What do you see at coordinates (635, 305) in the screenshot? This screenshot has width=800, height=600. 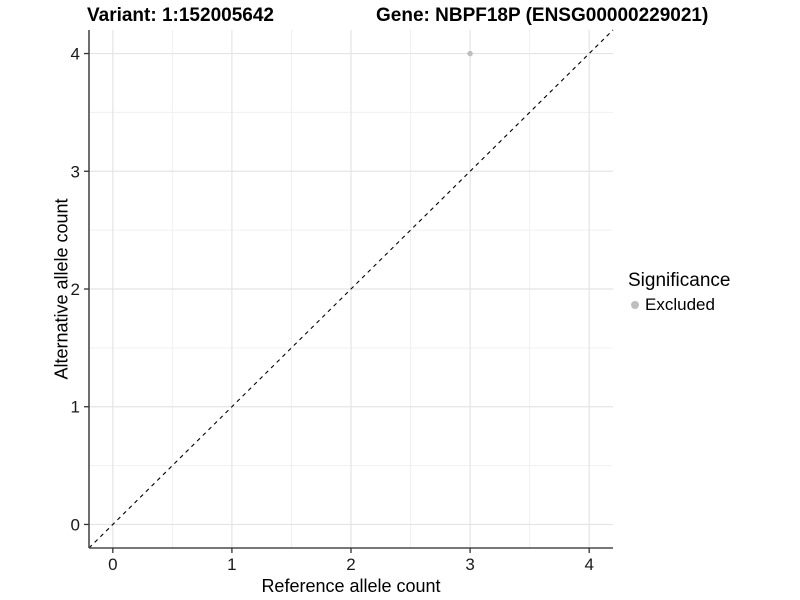 I see `legend-key-dot-icon` at bounding box center [635, 305].